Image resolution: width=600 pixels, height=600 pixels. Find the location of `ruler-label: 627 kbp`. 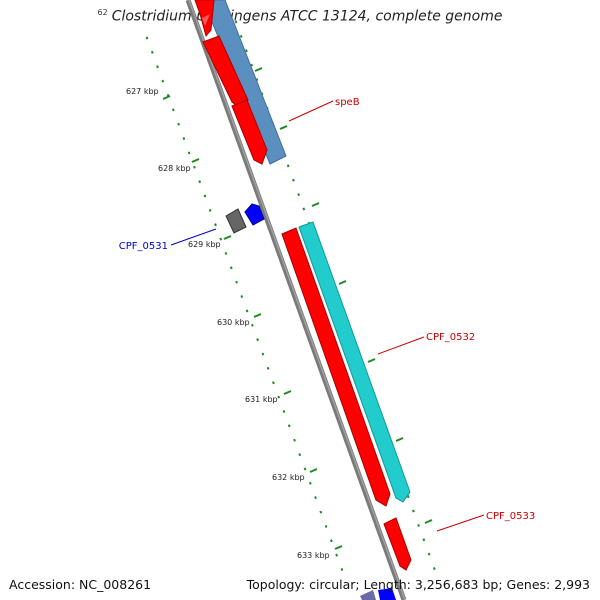

ruler-label: 627 kbp is located at coordinates (142, 91).